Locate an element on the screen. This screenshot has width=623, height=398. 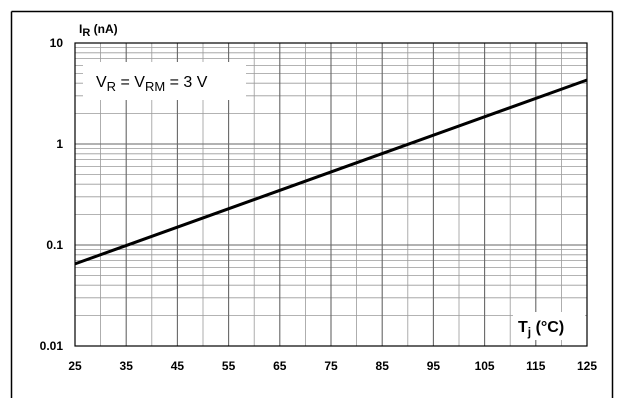
annotation-text: VR = VRM = 3 V is located at coordinates (152, 84).